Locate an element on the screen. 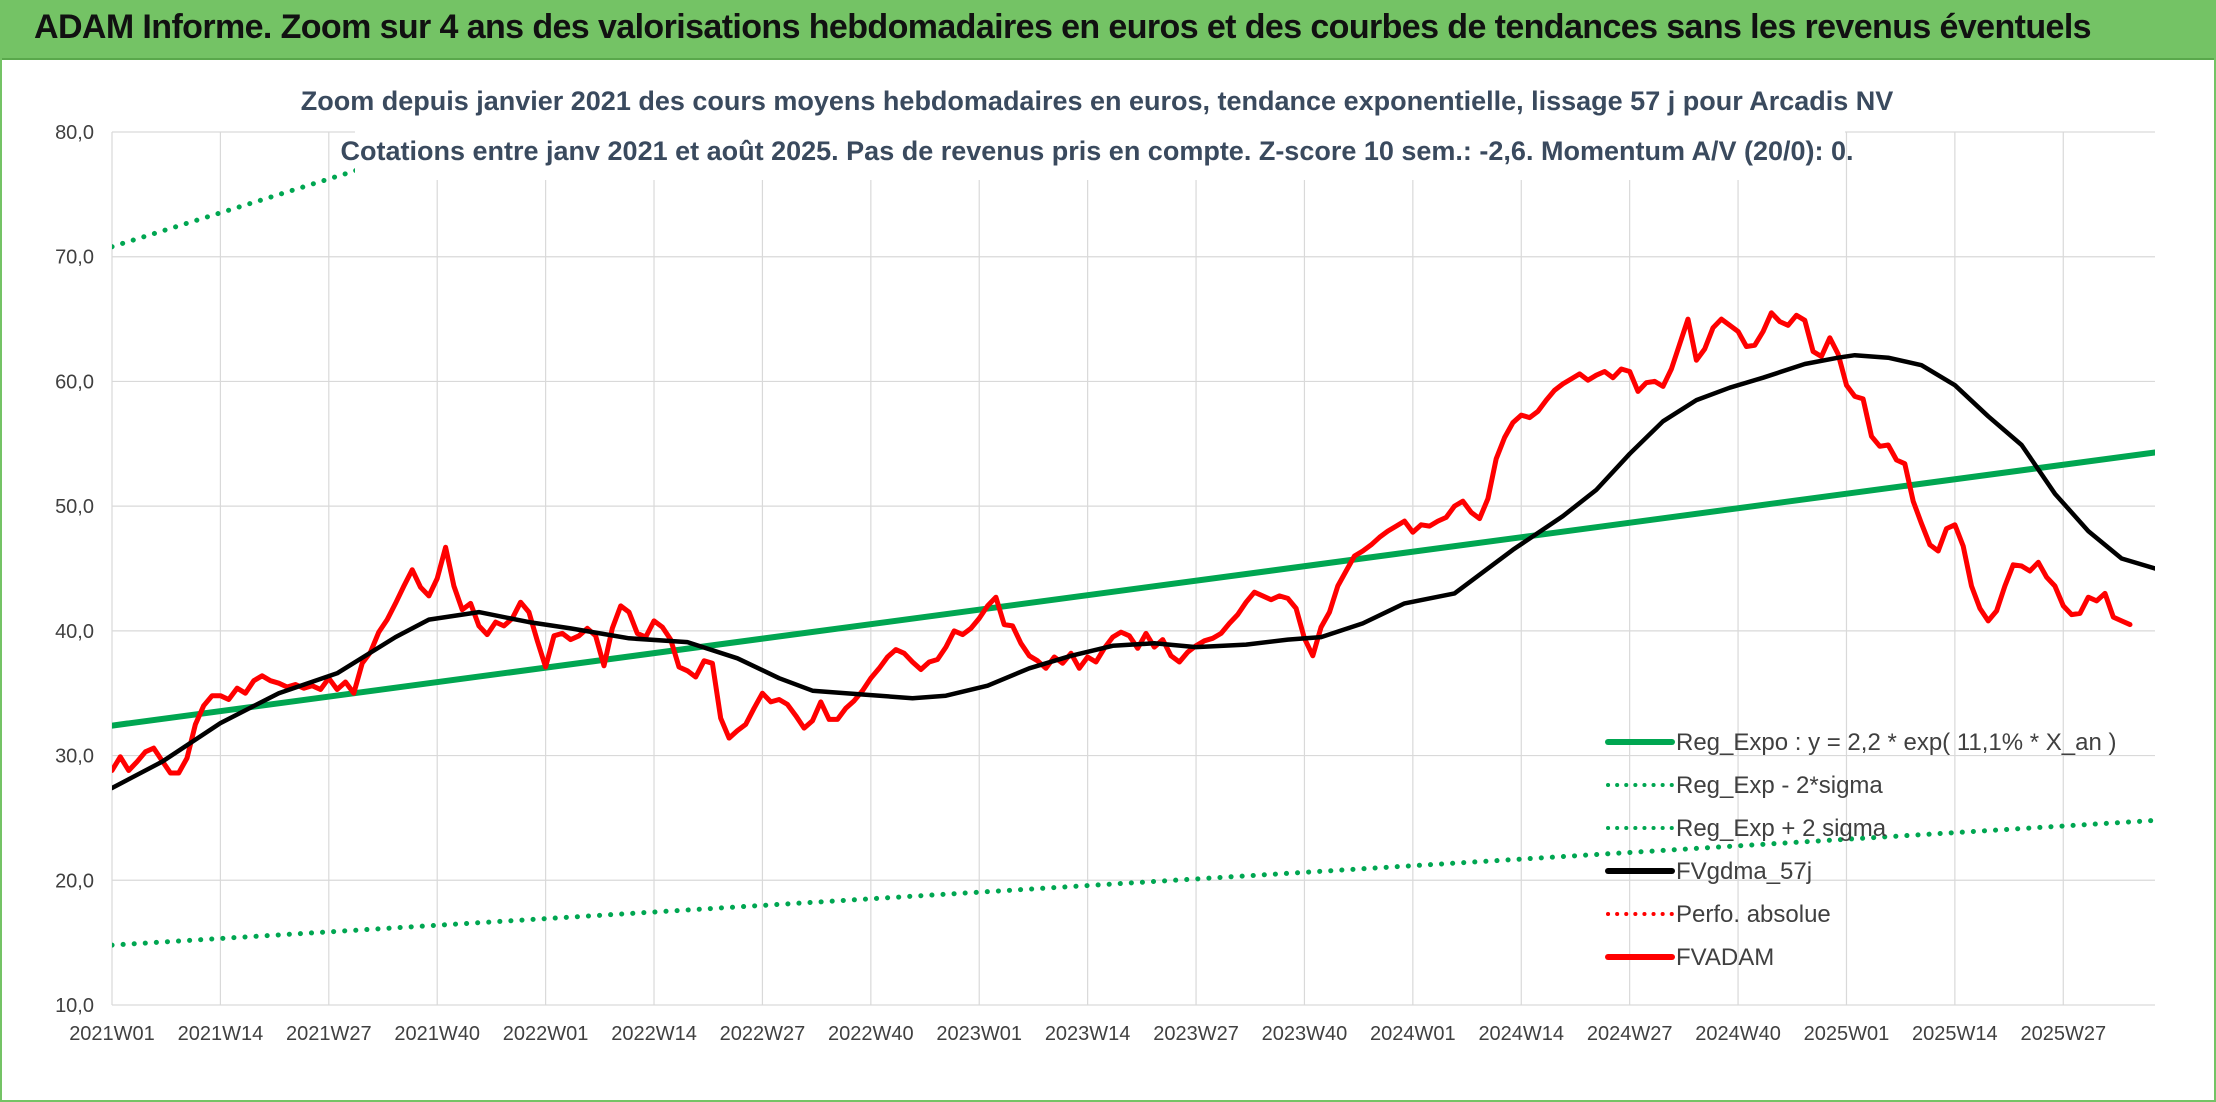  x-tick-label: 2024W27 is located at coordinates (1630, 1034).